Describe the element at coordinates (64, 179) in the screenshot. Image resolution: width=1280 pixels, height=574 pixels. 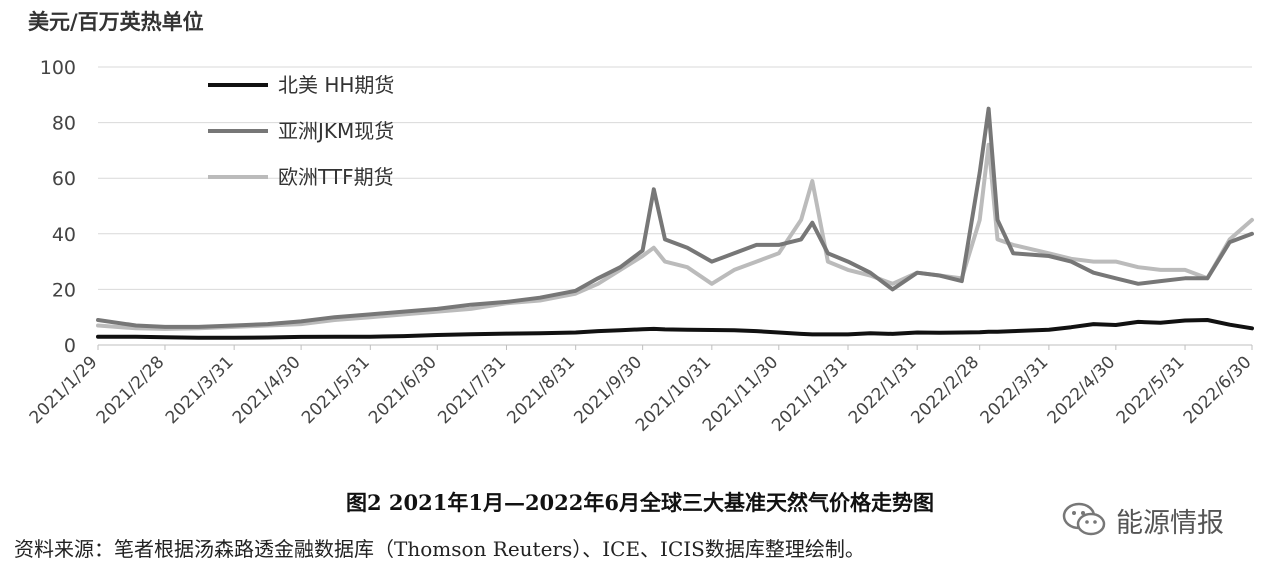
I see `y-tick-label: 60` at that location.